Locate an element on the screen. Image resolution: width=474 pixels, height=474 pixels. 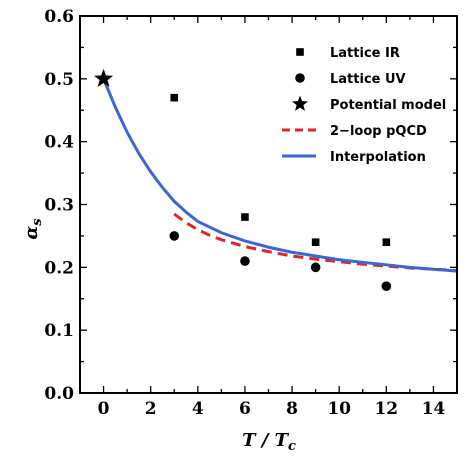
x-axis-label-main: T / T is located at coordinates (266, 440).